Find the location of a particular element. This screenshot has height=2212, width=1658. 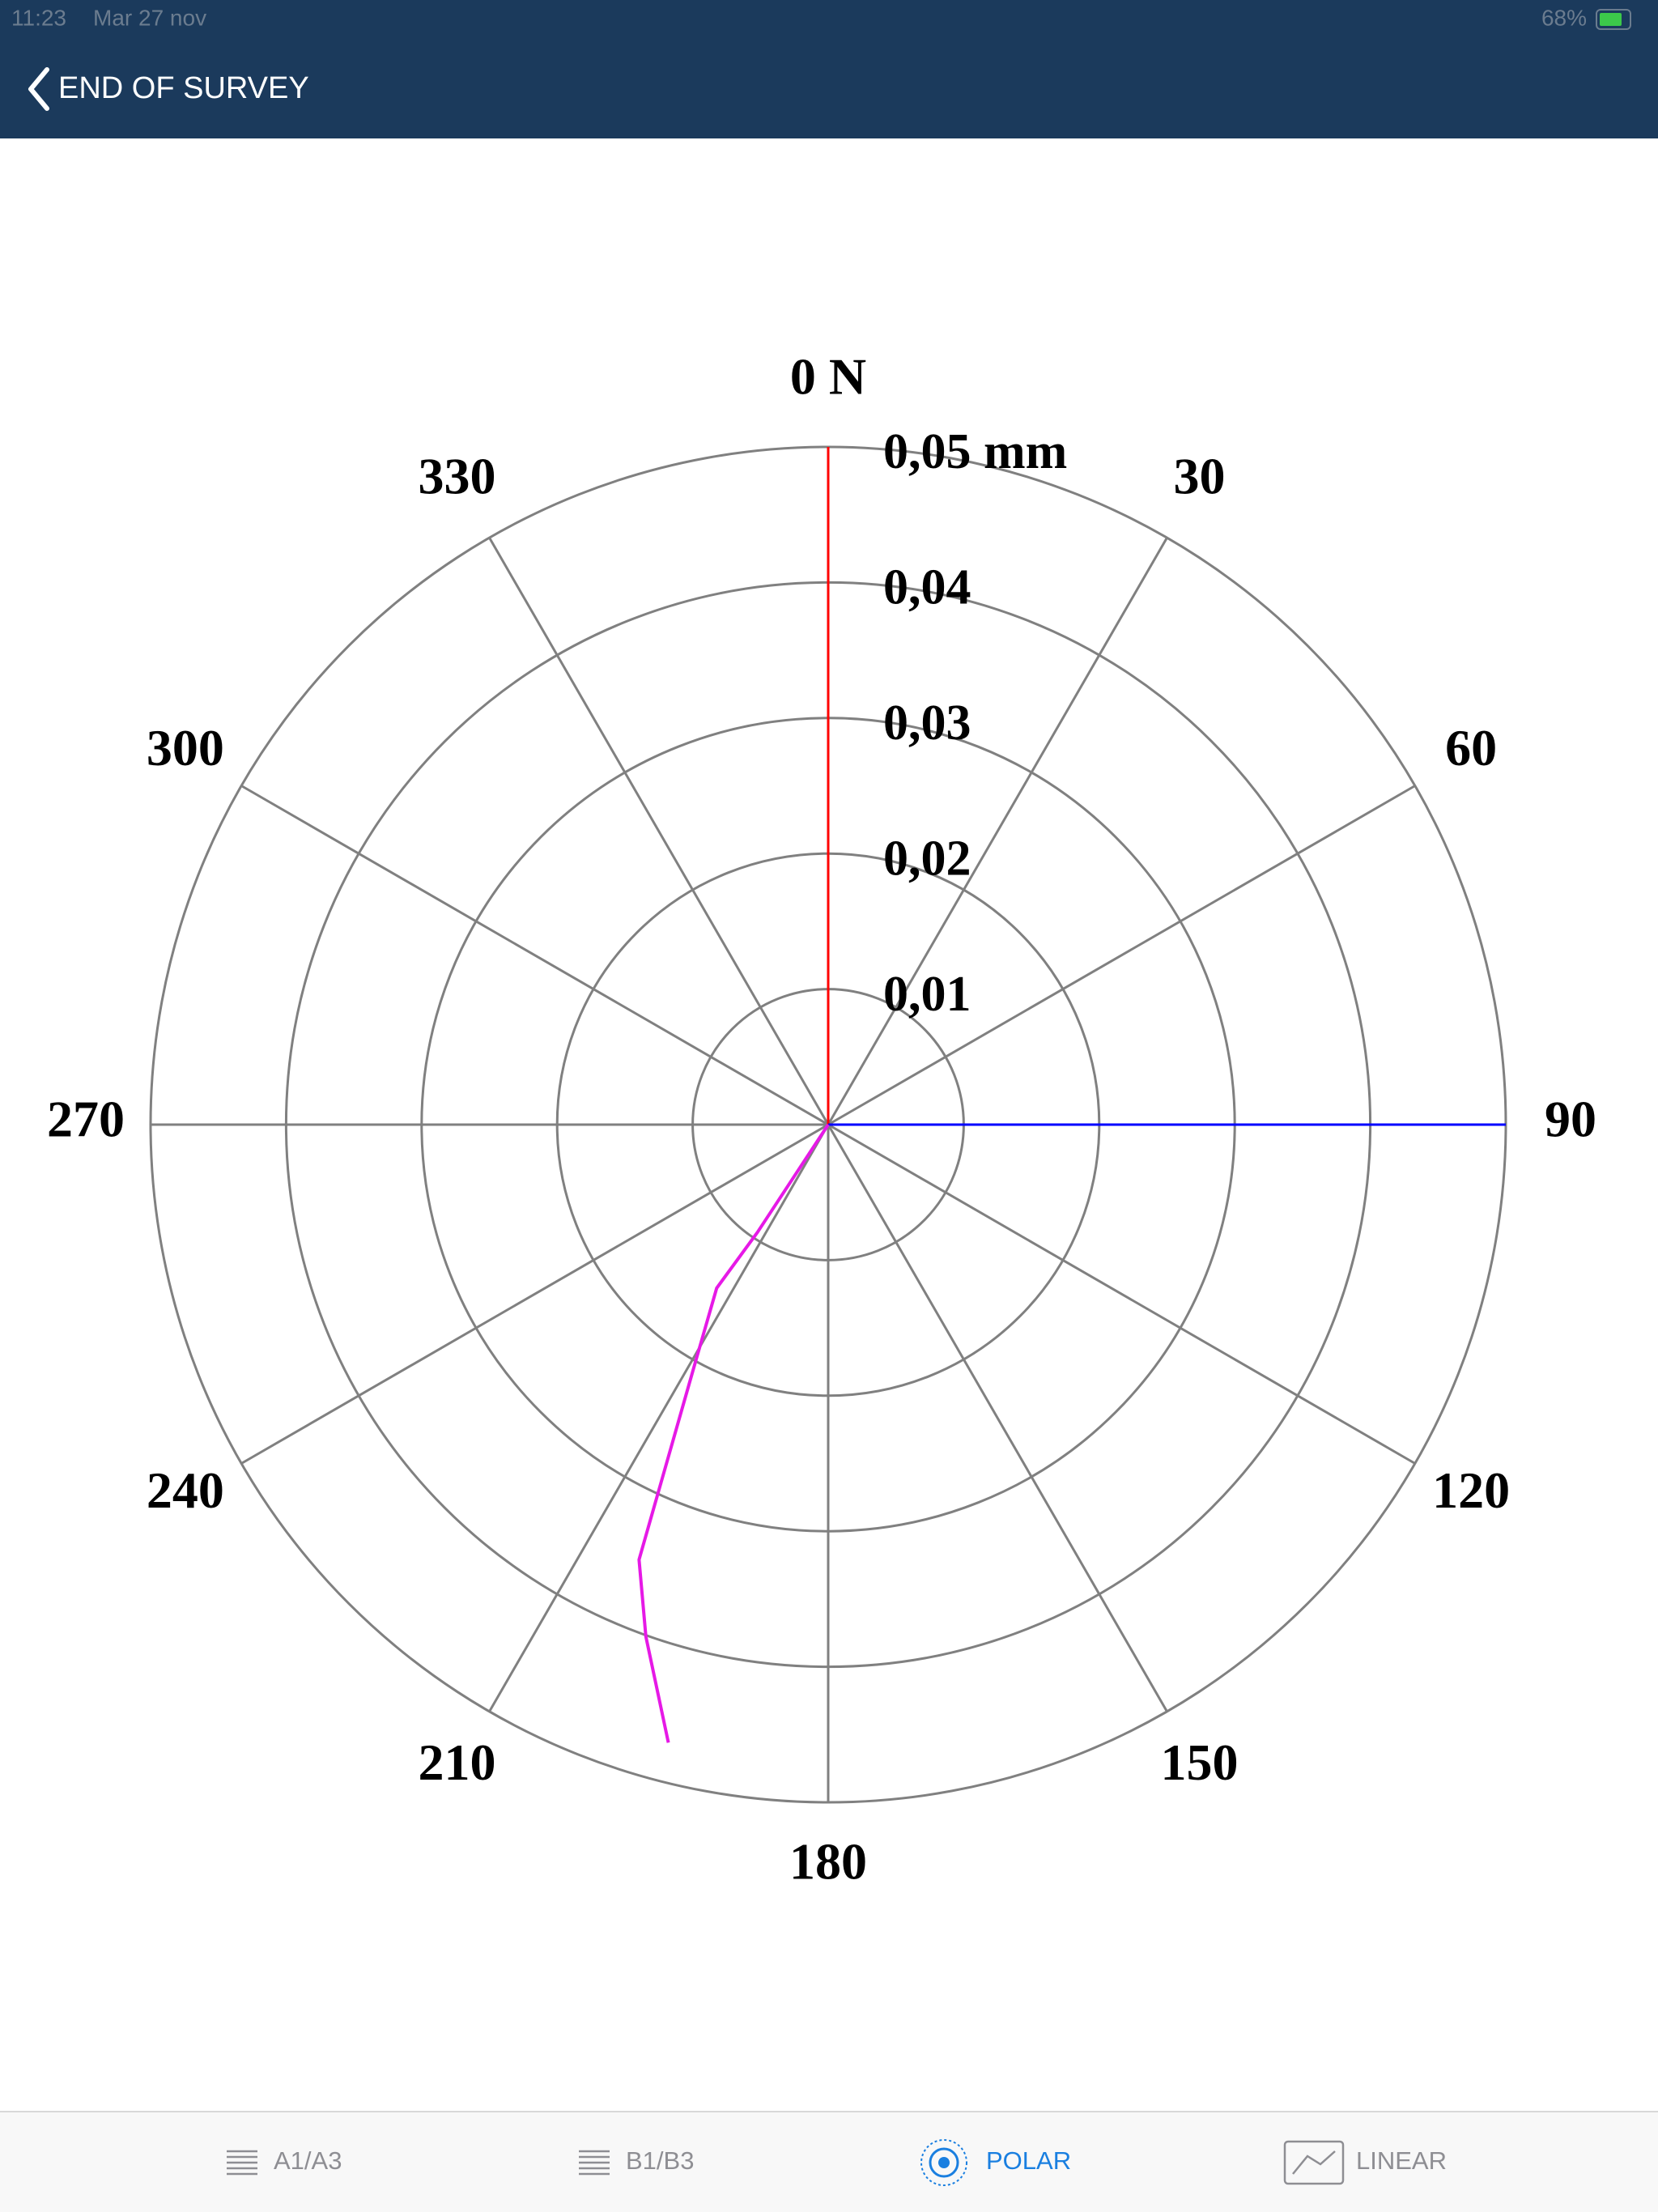

status-time: 11:23 is located at coordinates (38, 18).